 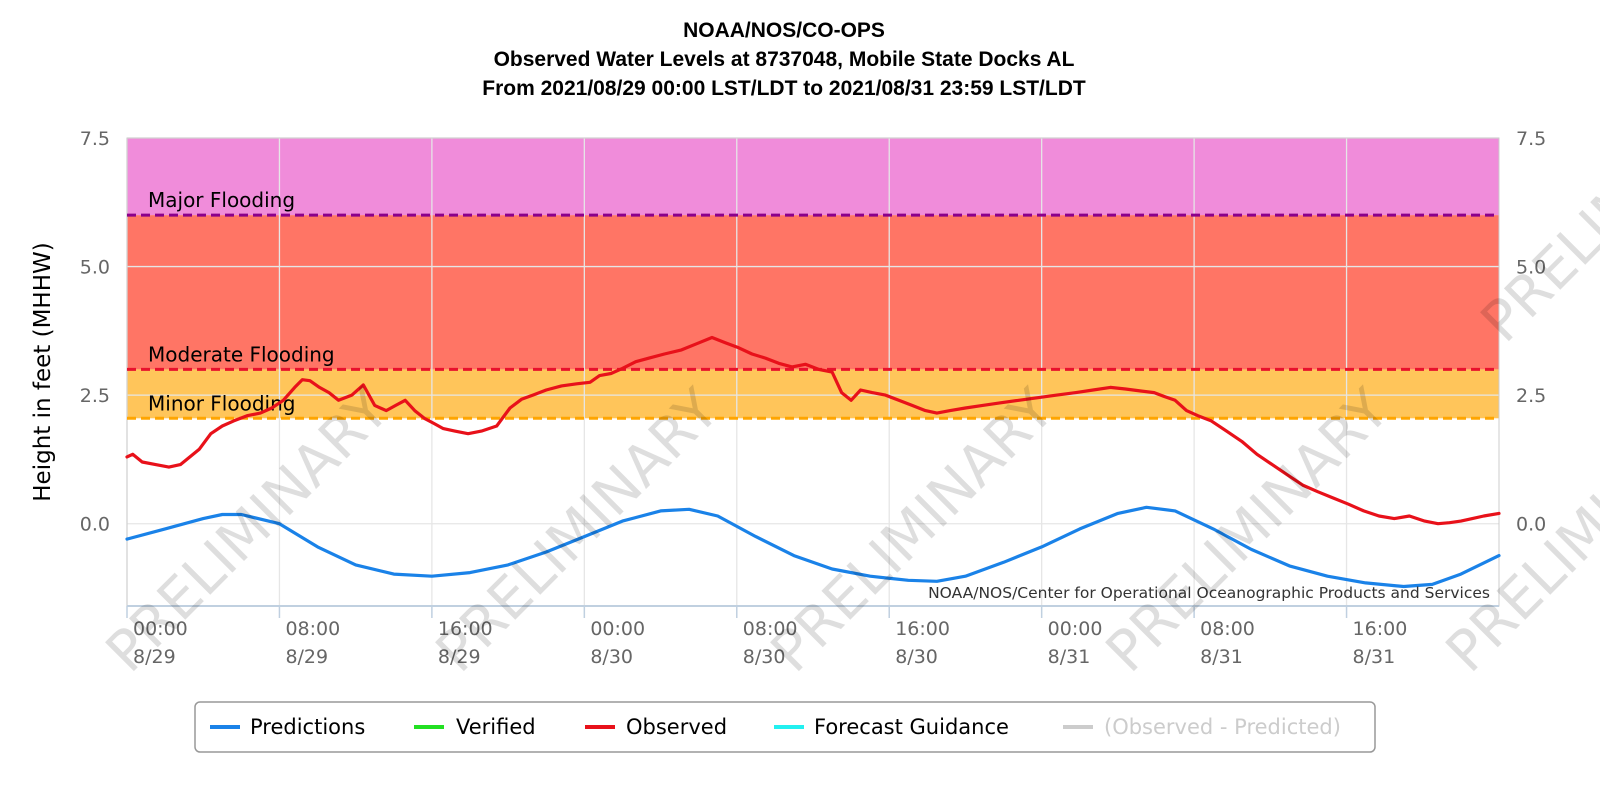 What do you see at coordinates (221, 200) in the screenshot?
I see `threshold-label-major-flooding: Major Flooding` at bounding box center [221, 200].